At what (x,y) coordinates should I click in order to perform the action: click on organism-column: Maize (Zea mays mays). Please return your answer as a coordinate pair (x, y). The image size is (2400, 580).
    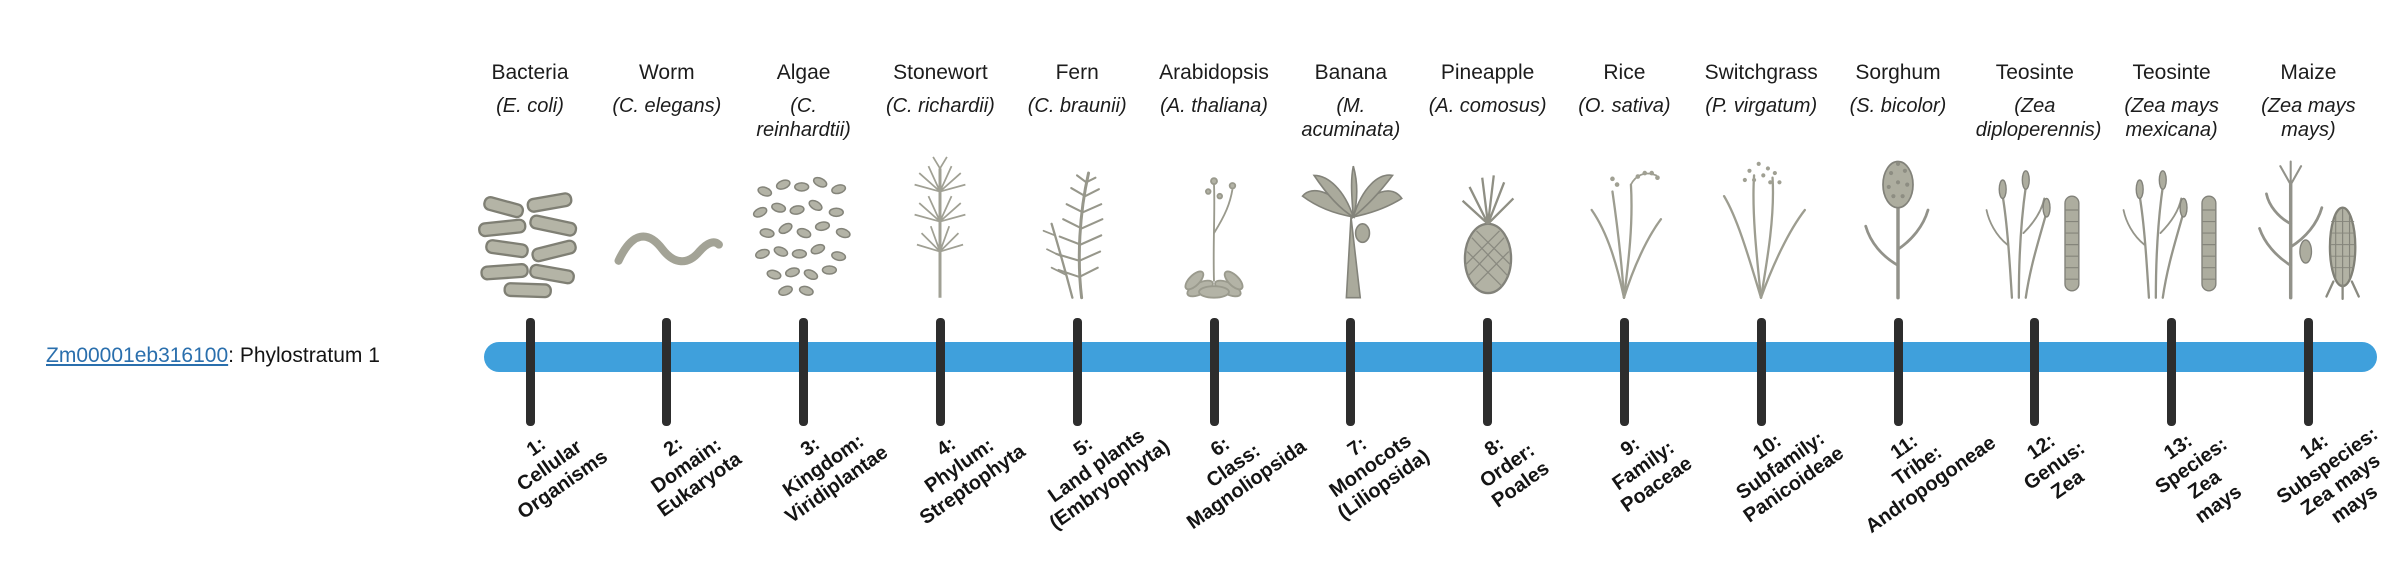
    Looking at the image, I should click on (2308, 180).